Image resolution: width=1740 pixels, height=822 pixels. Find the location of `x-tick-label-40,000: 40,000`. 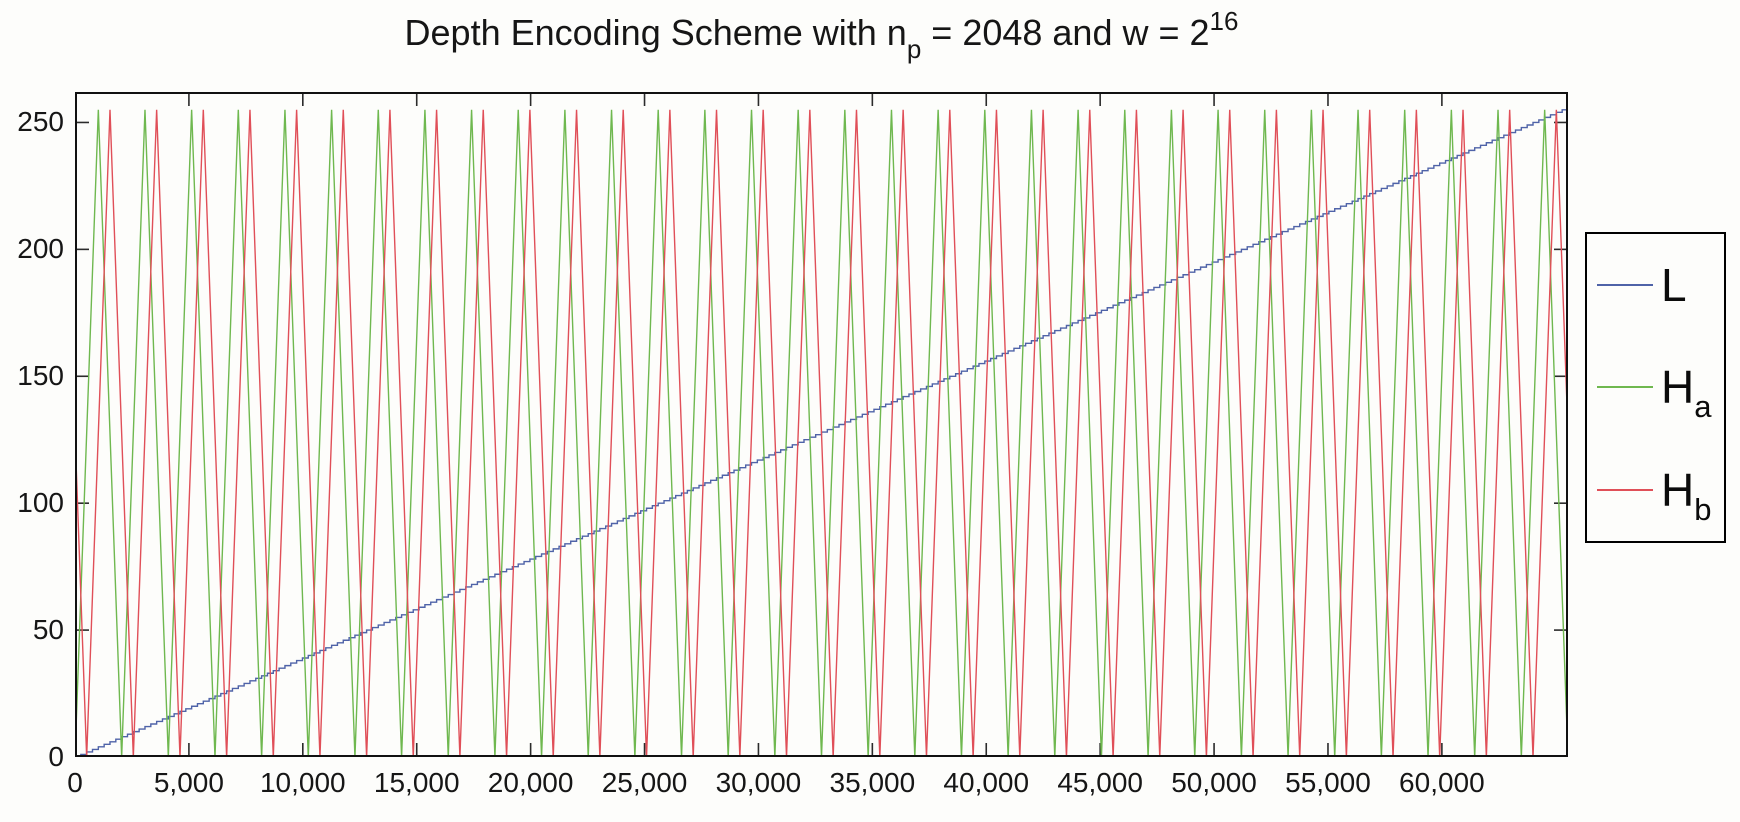

x-tick-label-40,000: 40,000 is located at coordinates (986, 782).